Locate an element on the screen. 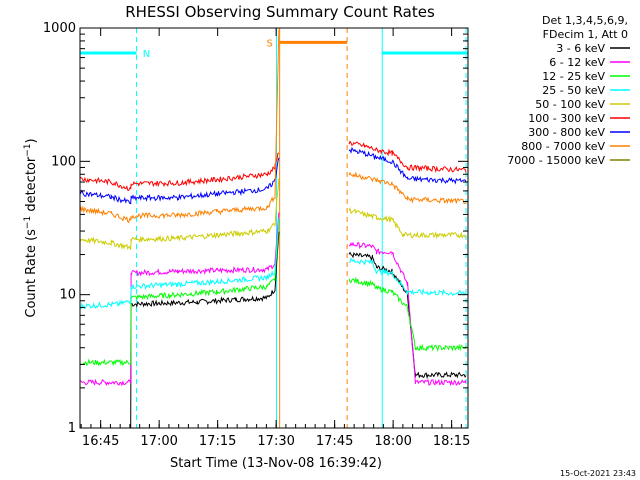  legend-label-0: 3 - 6 keV is located at coordinates (580, 48).